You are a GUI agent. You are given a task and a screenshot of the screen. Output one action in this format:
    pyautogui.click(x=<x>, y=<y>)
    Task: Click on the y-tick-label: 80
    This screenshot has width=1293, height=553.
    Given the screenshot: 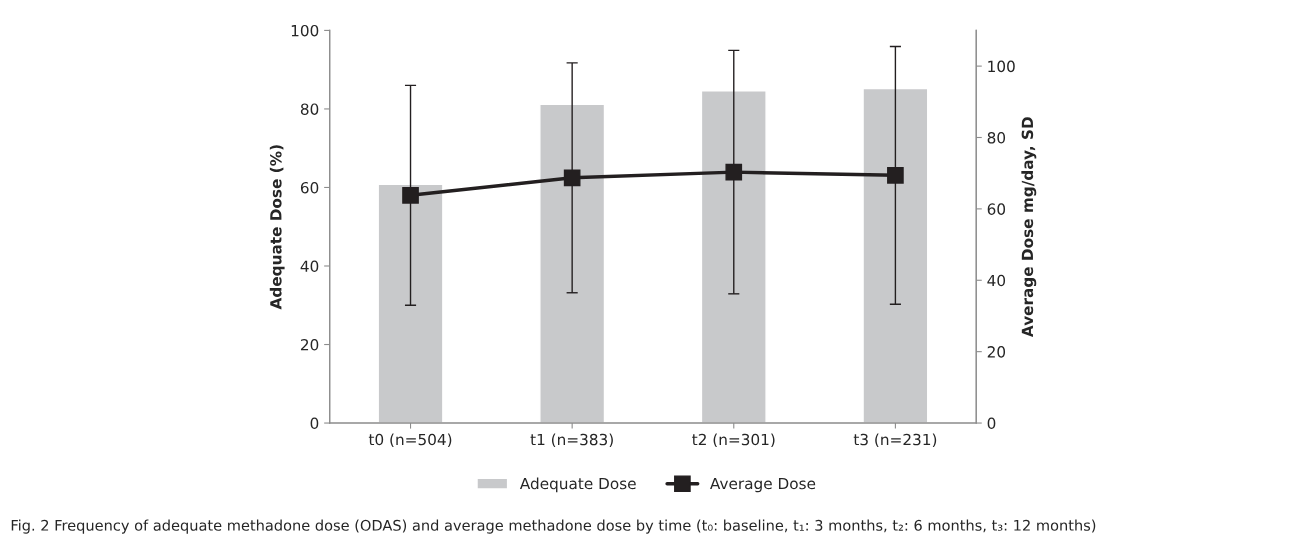 What is the action you would take?
    pyautogui.click(x=309, y=109)
    